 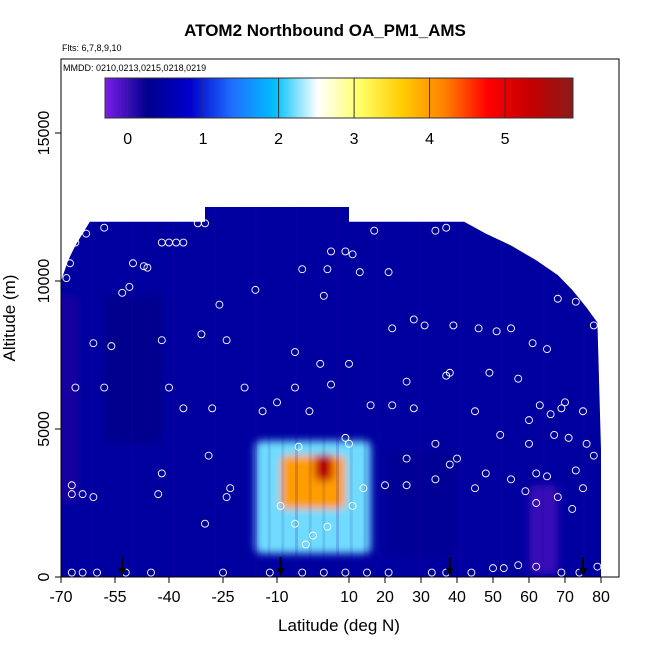 What do you see at coordinates (92, 48) in the screenshot?
I see `flights-label: Flts: 6,7,8,9,10` at bounding box center [92, 48].